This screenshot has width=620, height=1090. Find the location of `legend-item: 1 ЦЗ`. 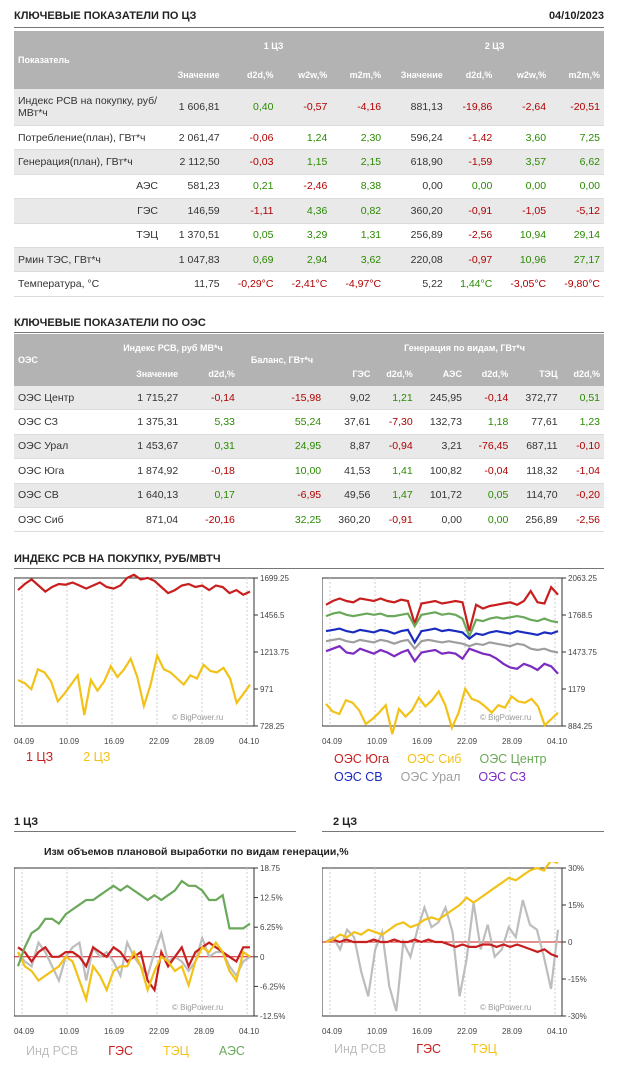

legend-item: 1 ЦЗ is located at coordinates (40, 757).